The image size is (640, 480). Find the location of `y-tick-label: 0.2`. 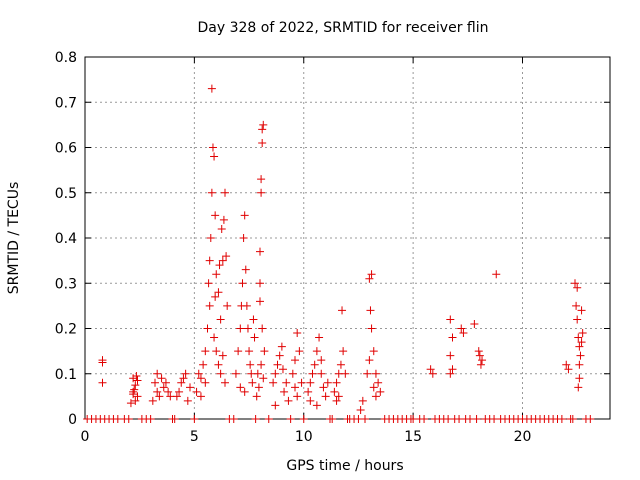

y-tick-label: 0.2 is located at coordinates (66, 330).